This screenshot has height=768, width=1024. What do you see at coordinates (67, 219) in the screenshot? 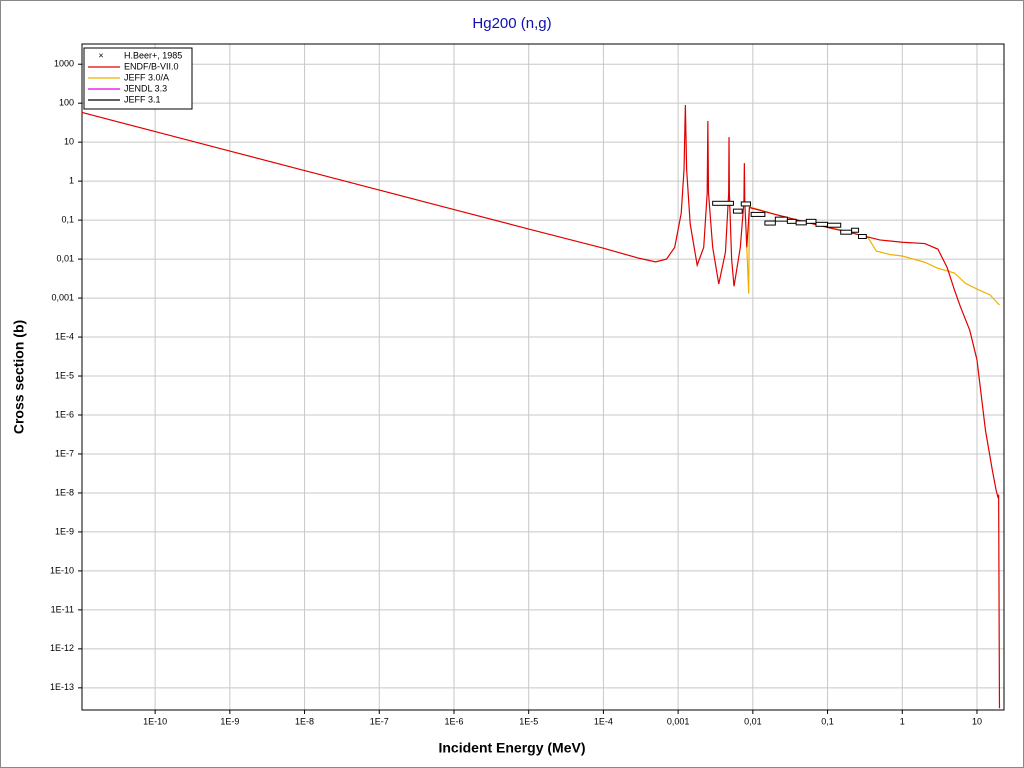
I see `y-tick-label: 0,1` at bounding box center [67, 219].